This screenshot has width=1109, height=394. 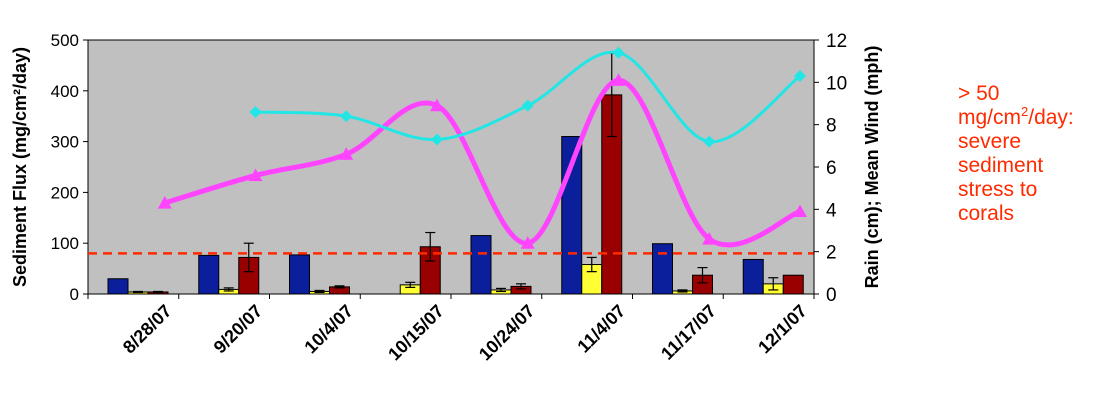 What do you see at coordinates (831, 126) in the screenshot?
I see `y2-tick-label-4: 8` at bounding box center [831, 126].